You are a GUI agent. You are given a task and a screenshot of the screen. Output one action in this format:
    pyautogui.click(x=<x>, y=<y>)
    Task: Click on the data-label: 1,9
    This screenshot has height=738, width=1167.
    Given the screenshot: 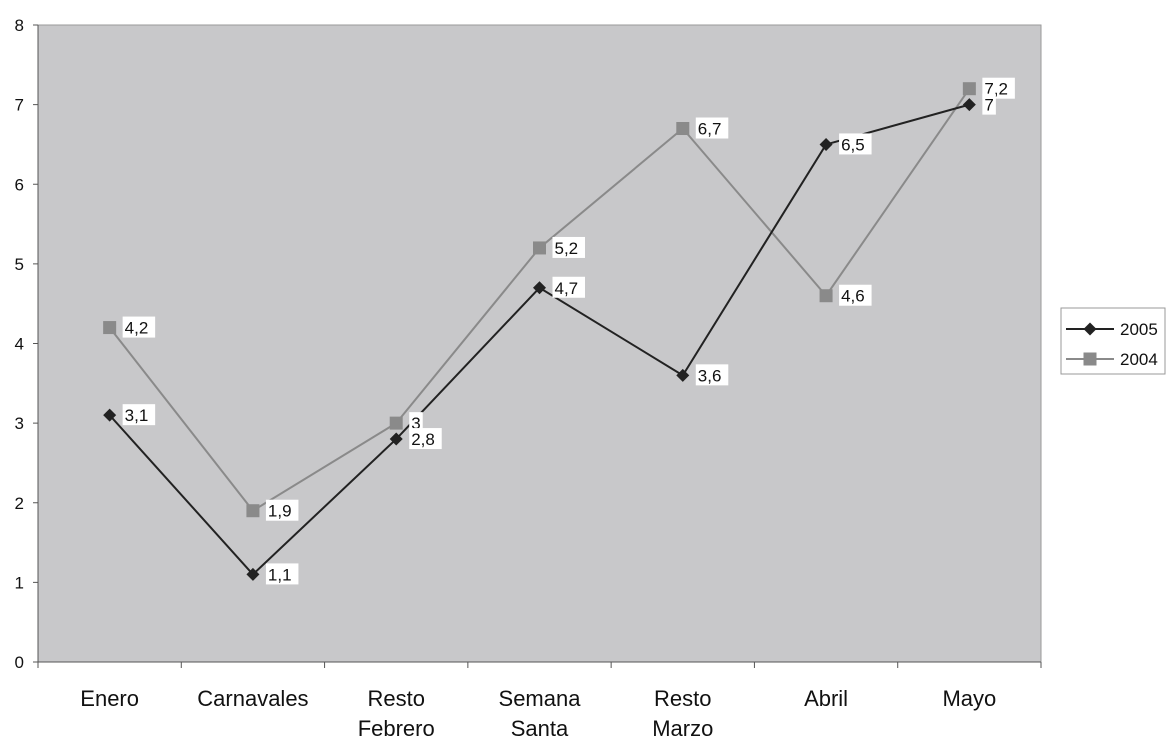 What is the action you would take?
    pyautogui.click(x=280, y=511)
    